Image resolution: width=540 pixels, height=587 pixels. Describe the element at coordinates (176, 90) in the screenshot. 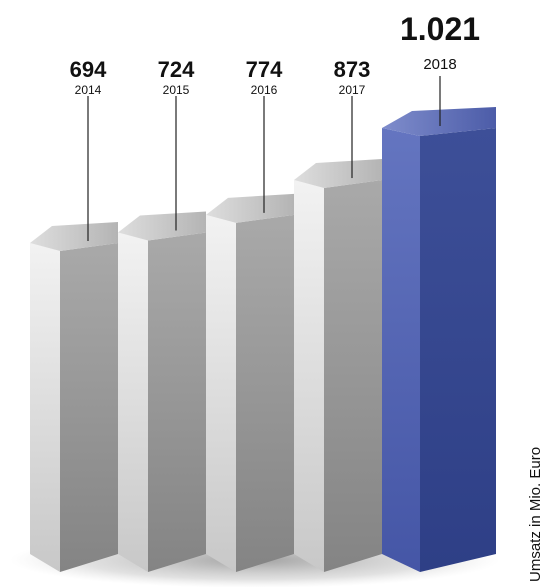

I see `year-label-2015: 2015` at that location.